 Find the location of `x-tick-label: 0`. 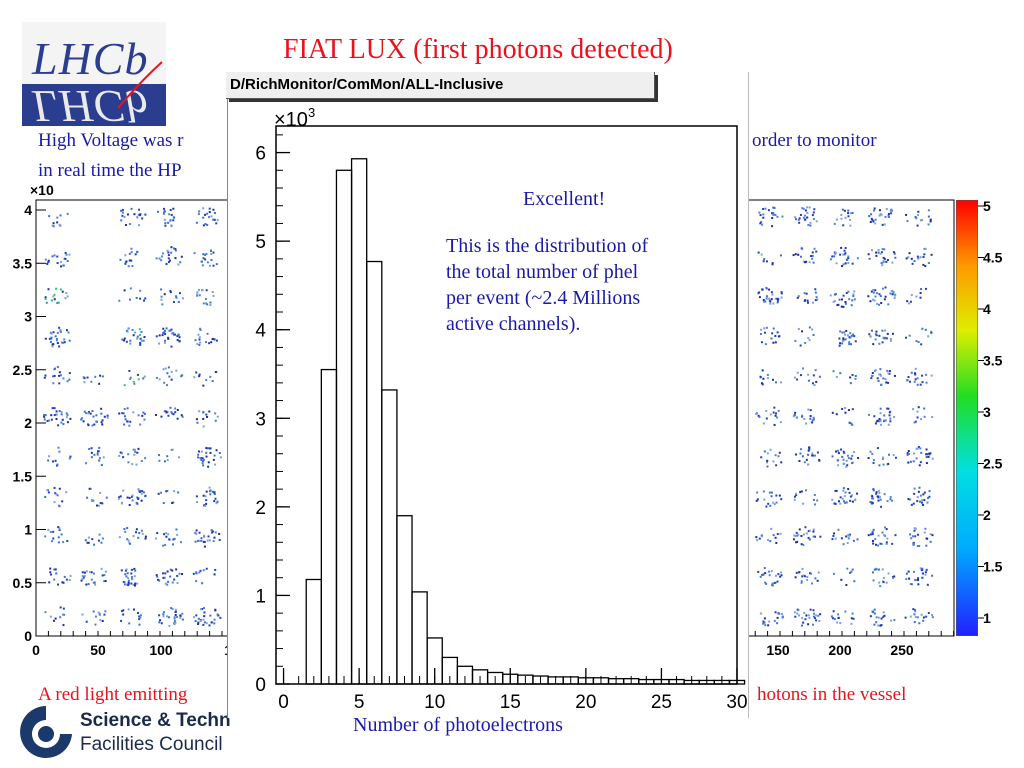

x-tick-label: 0 is located at coordinates (283, 702).